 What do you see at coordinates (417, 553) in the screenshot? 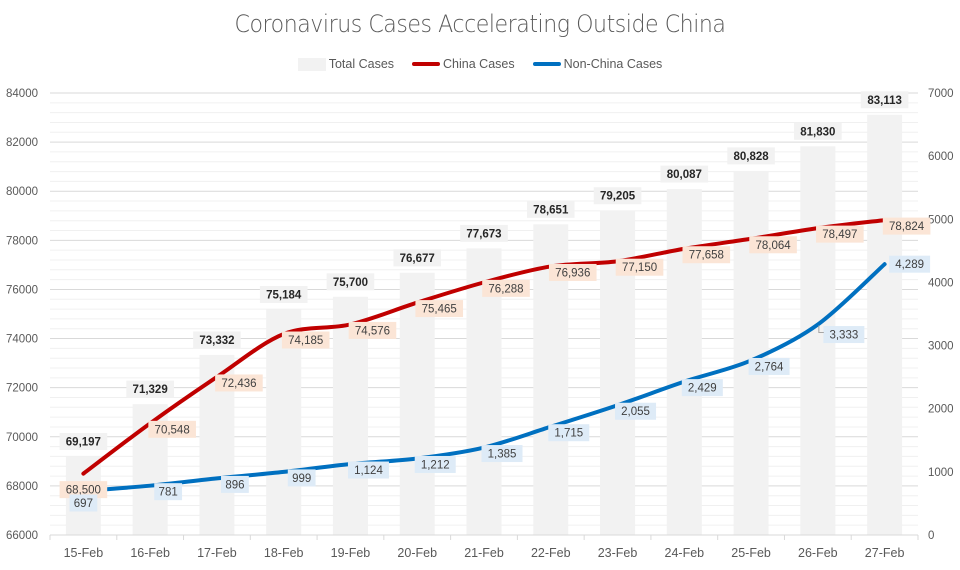
I see `x-tick-label: 20-Feb` at bounding box center [417, 553].